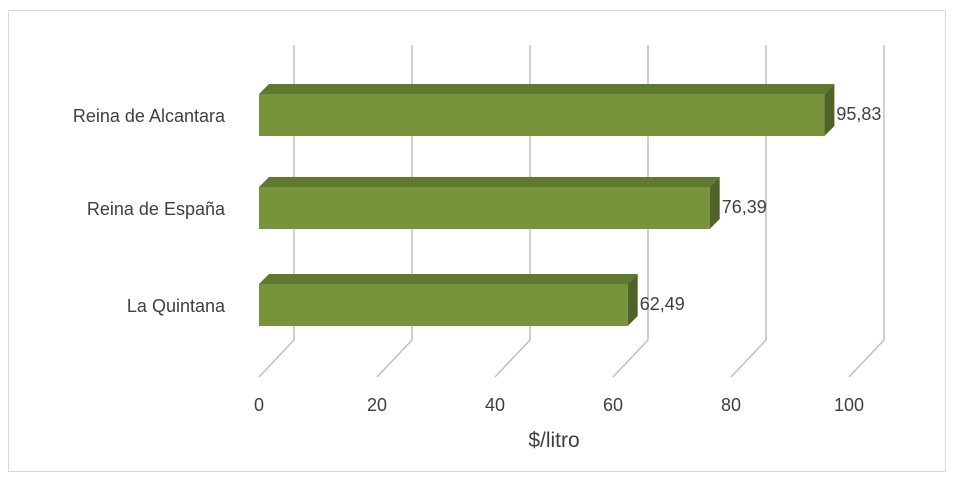 Image resolution: width=954 pixels, height=480 pixels. I want to click on data-label: 76,39, so click(744, 207).